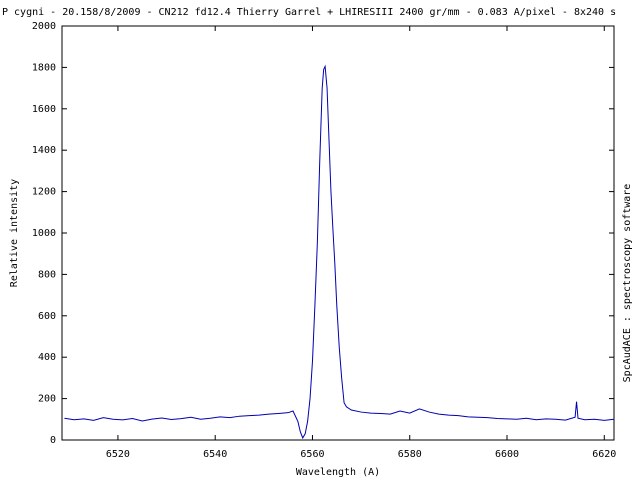 This screenshot has width=640, height=480. What do you see at coordinates (44, 109) in the screenshot?
I see `y-tick-label: 1600` at bounding box center [44, 109].